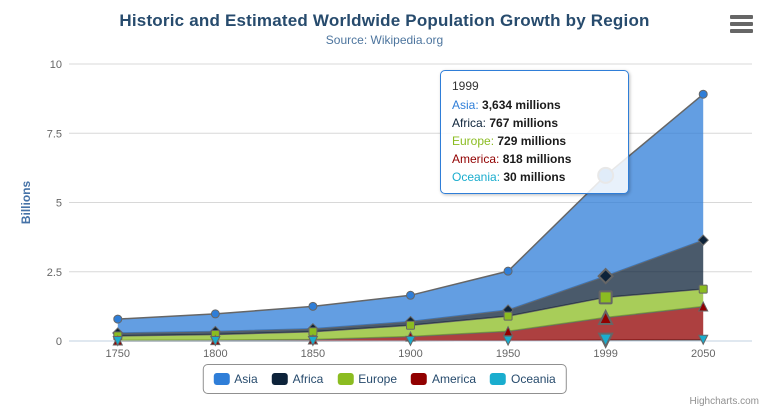  I want to click on legend-item-america: America, so click(443, 379).